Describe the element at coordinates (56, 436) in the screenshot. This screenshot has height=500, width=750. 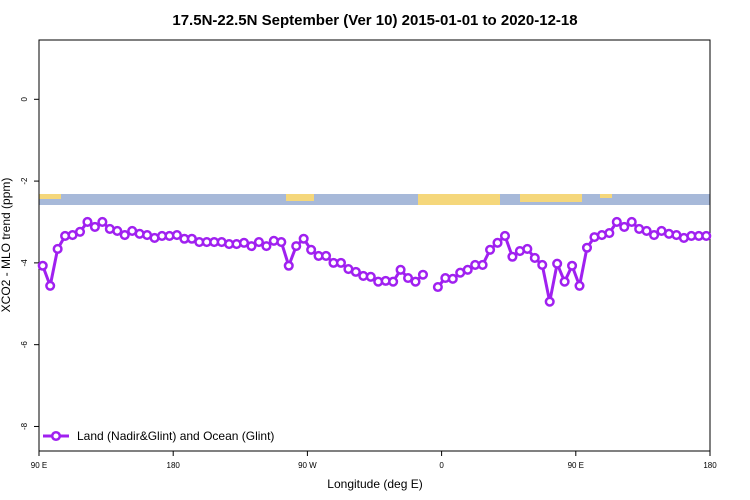
I see `legend-marker` at that location.